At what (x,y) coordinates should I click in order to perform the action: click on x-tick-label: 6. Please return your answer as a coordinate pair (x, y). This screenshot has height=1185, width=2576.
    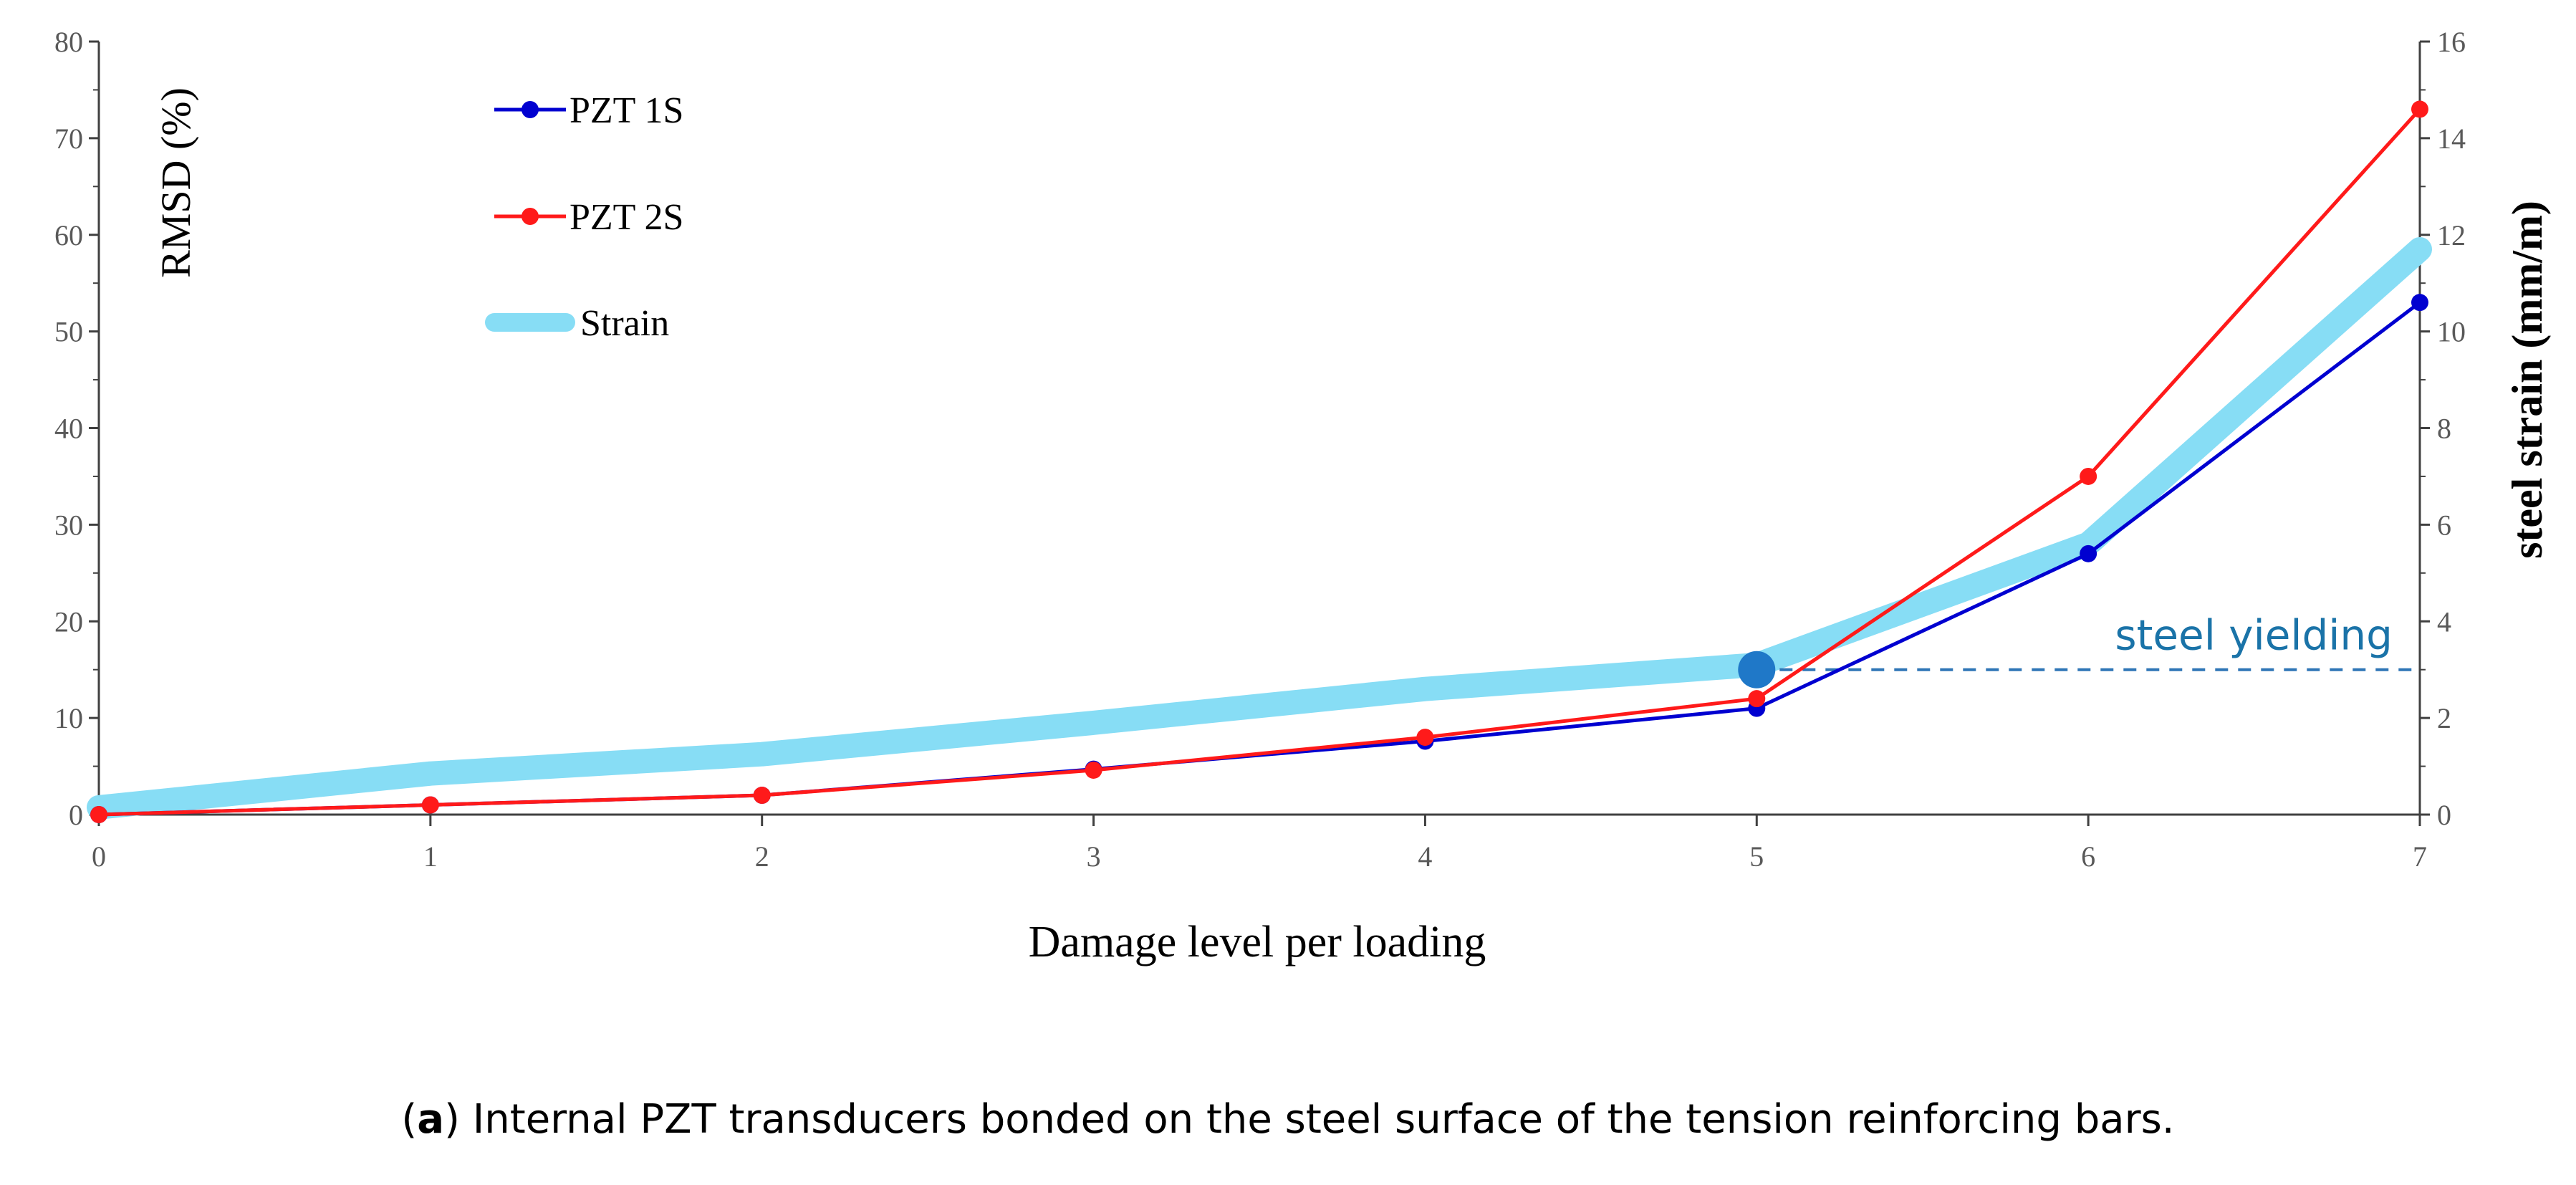
    Looking at the image, I should click on (2088, 856).